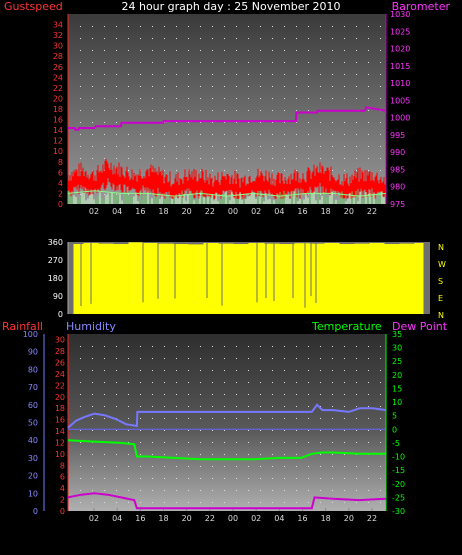 This screenshot has height=555, width=462. I want to click on temp-tick-5: -5, so click(396, 443).